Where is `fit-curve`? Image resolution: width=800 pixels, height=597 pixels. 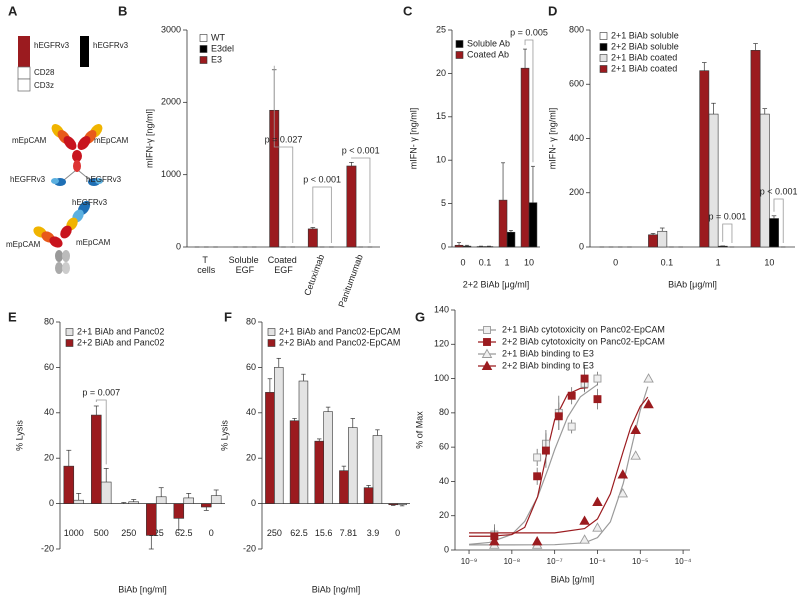 fit-curve is located at coordinates (533, 464).